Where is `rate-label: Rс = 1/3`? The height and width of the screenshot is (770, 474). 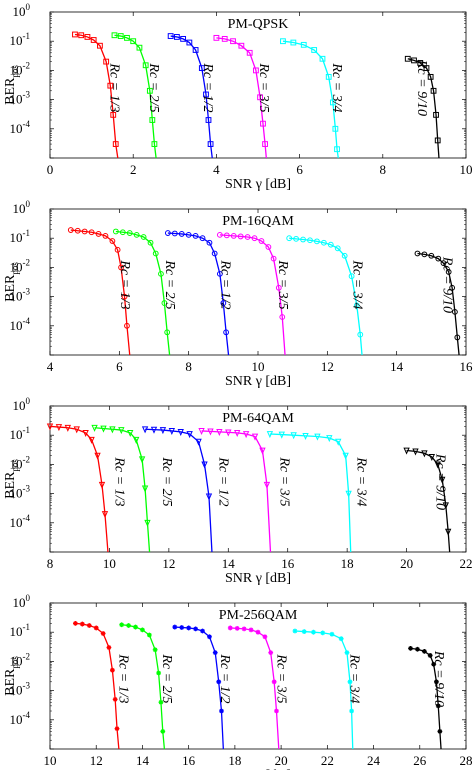
rate-label: Rс = 1/3 is located at coordinates (122, 678).